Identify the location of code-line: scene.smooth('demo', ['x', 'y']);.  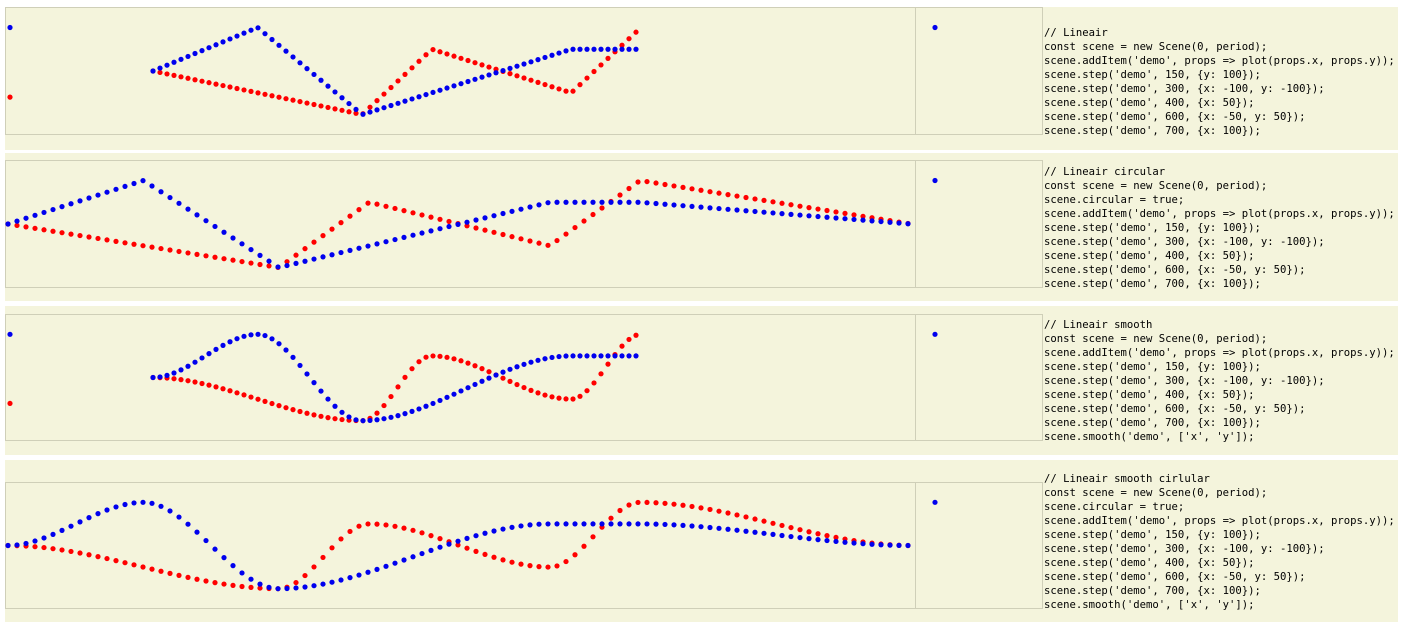
(1149, 437).